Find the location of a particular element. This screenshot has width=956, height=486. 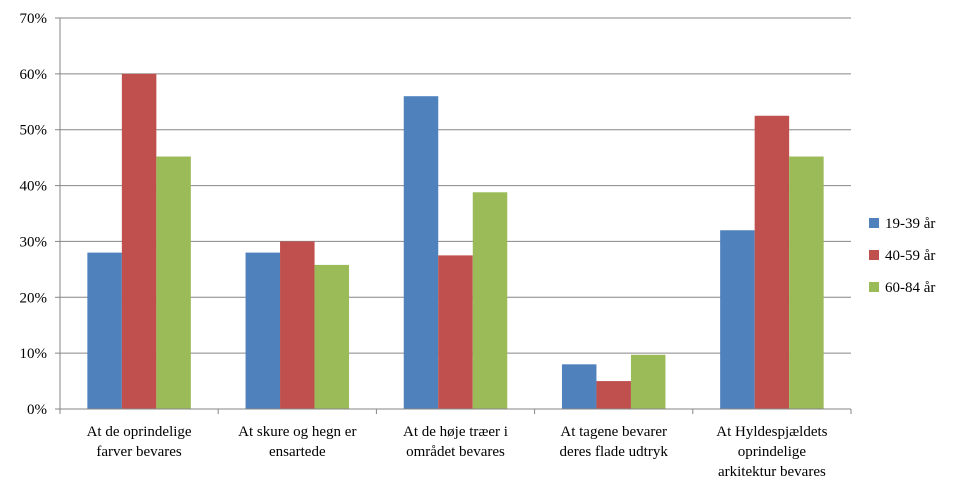

y-tick-label: 70% is located at coordinates (34, 19).